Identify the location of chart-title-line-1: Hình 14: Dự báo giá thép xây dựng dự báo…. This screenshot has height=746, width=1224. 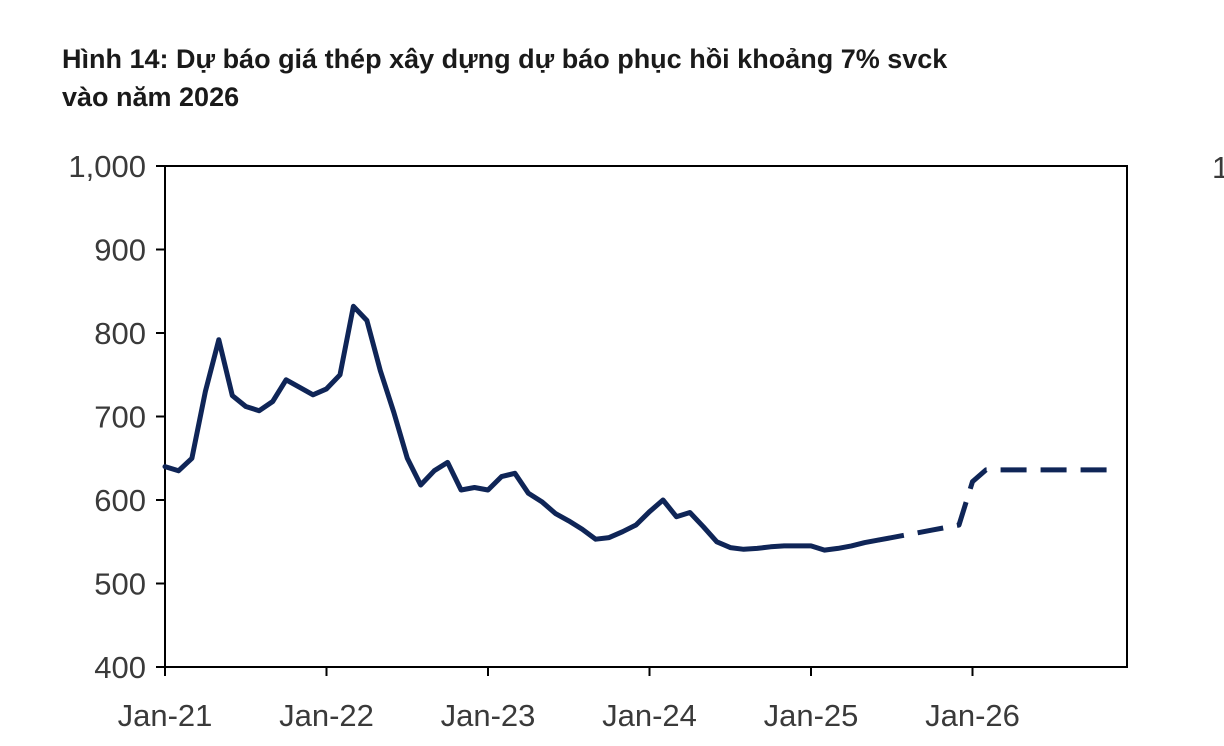
(505, 59).